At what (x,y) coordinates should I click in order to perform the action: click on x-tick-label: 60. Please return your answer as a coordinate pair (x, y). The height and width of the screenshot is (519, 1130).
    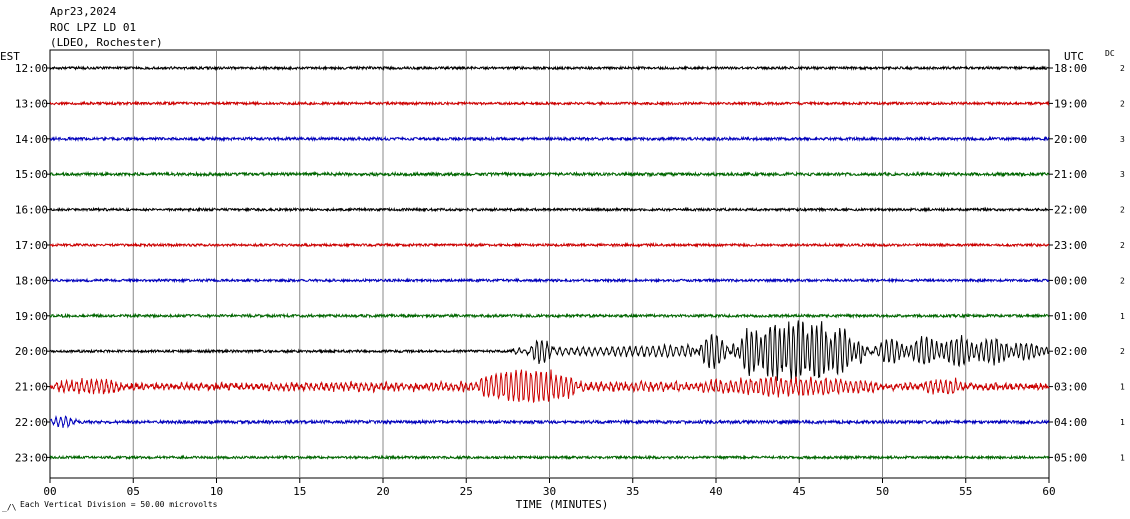
    Looking at the image, I should click on (1048, 491).